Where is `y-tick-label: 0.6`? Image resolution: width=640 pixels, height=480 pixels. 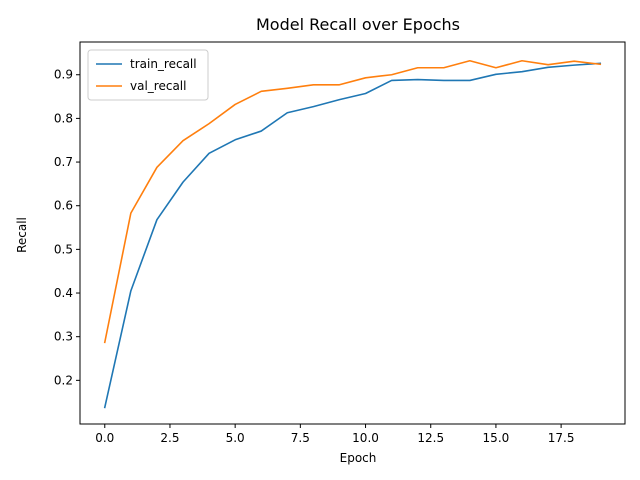
y-tick-label: 0.6 is located at coordinates (63, 206).